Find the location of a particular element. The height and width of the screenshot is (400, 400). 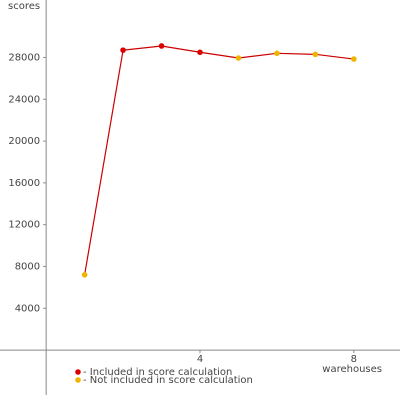

y-tick-label: 4000 is located at coordinates (27, 308).